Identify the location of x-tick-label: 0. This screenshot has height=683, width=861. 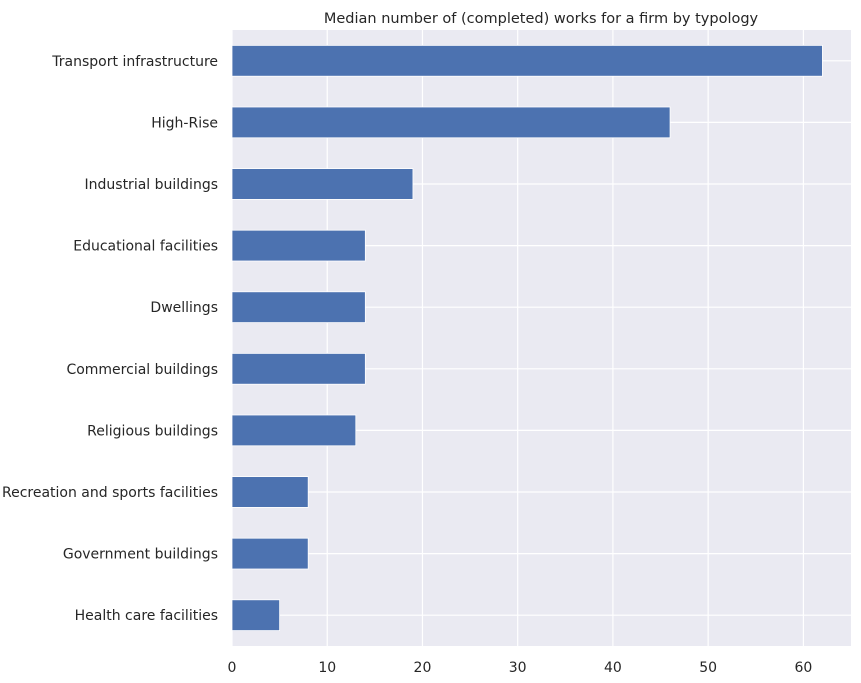
(232, 668).